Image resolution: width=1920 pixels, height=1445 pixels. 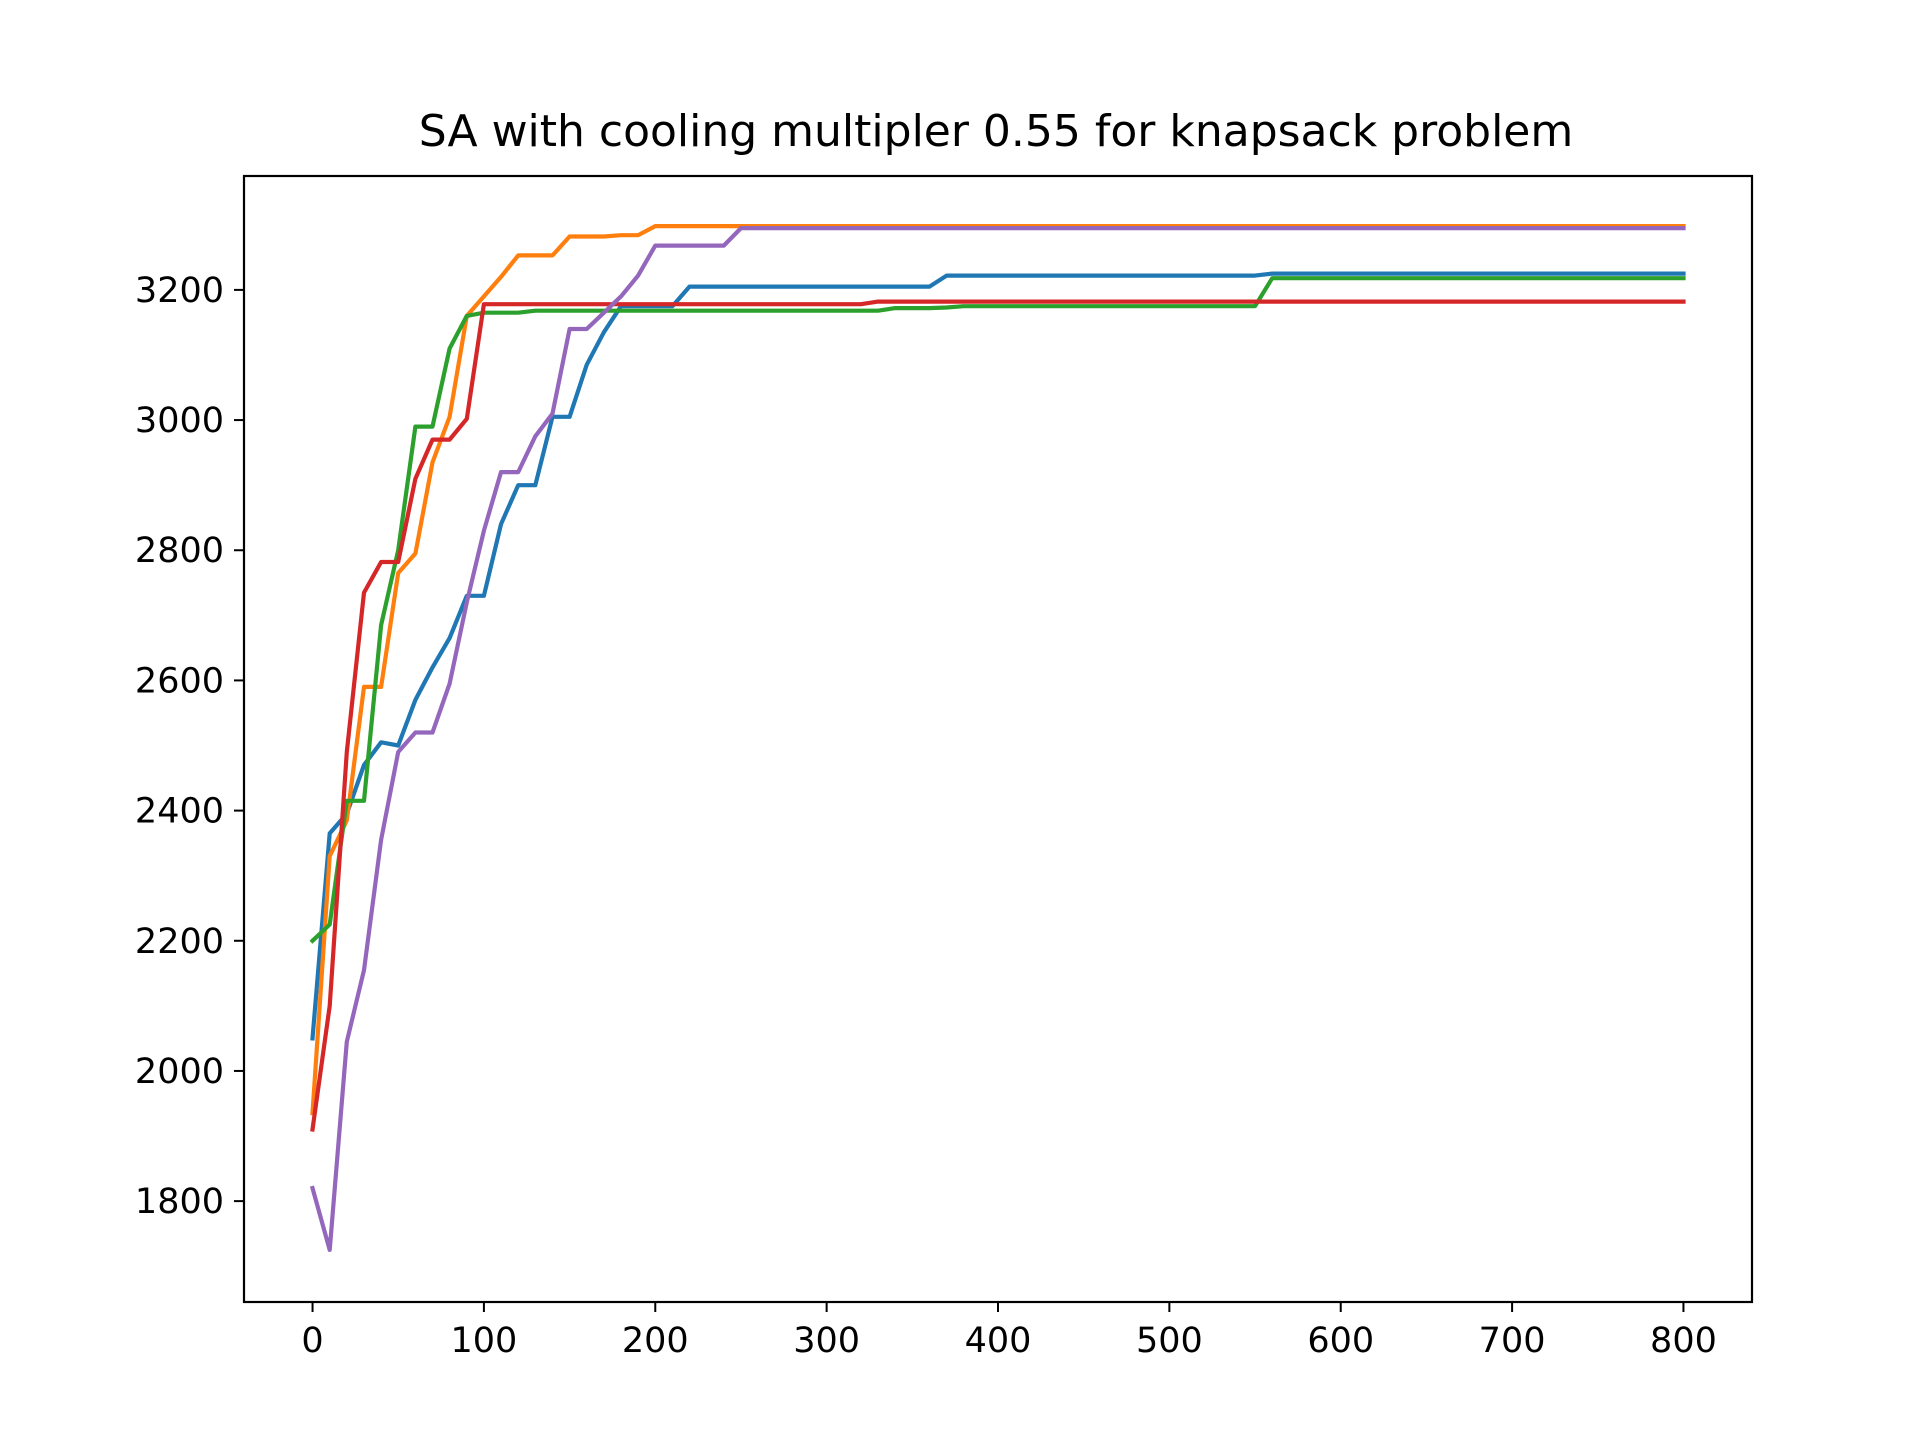 What do you see at coordinates (179, 681) in the screenshot?
I see `y-tick-label: 2600` at bounding box center [179, 681].